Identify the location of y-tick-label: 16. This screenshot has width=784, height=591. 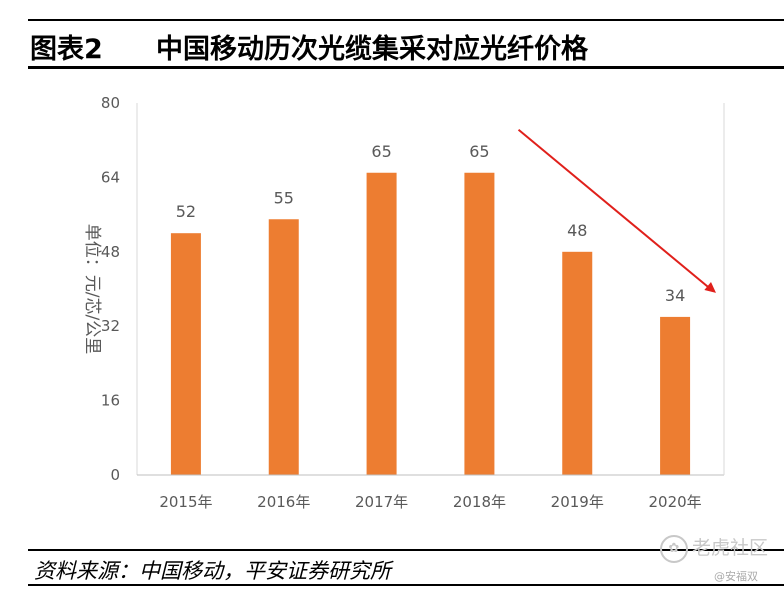
(110, 401).